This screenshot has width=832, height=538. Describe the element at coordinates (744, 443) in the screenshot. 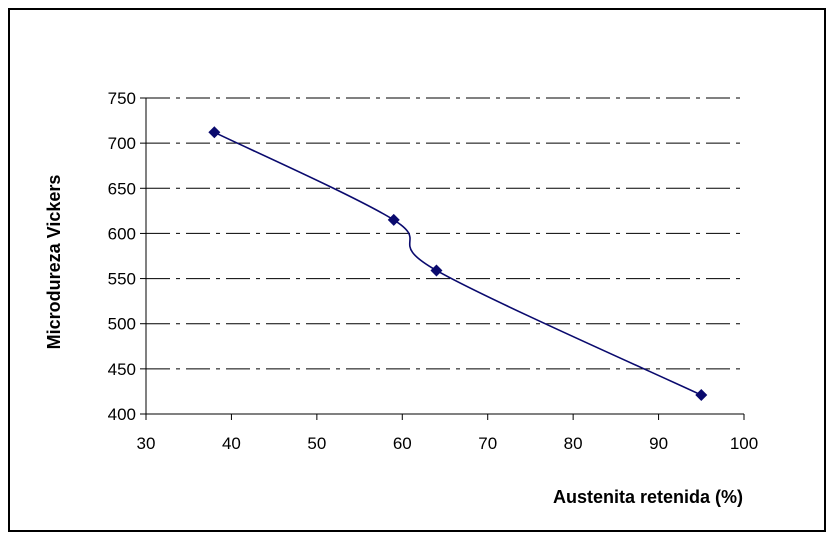

I see `x-tick-label-100: 100` at that location.